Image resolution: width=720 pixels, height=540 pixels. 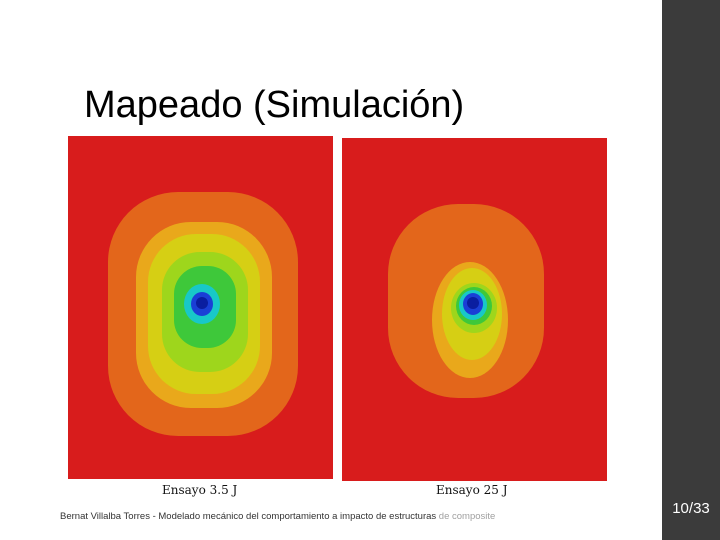 I want to click on caption-right: Ensayo 25 J, so click(x=472, y=490).